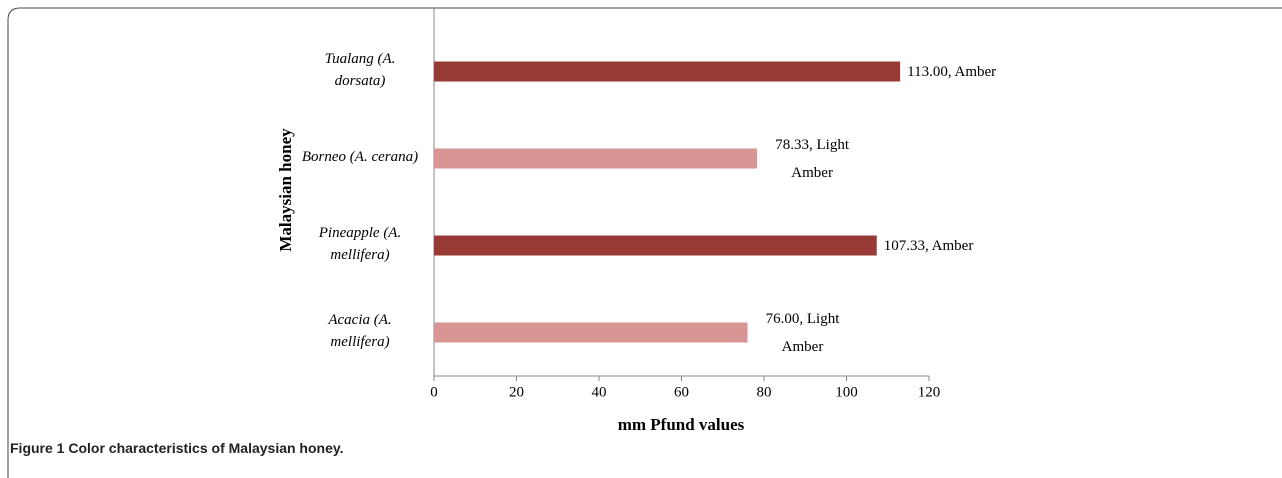 Image resolution: width=1282 pixels, height=478 pixels. What do you see at coordinates (928, 245) in the screenshot?
I see `value-label: 107.33, Amber` at bounding box center [928, 245].